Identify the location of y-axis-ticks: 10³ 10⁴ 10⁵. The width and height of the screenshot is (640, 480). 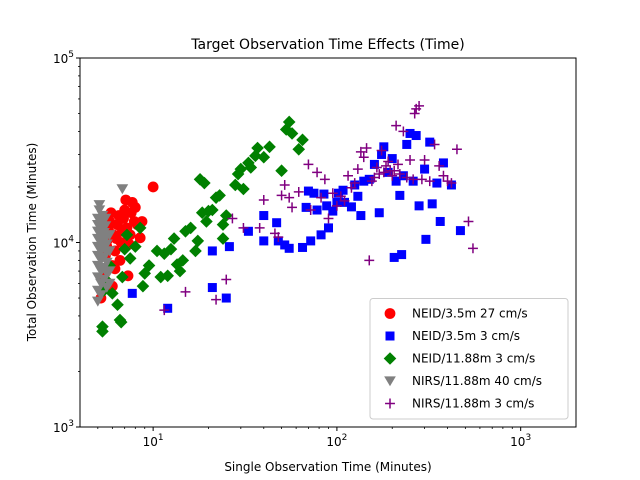
(66, 242).